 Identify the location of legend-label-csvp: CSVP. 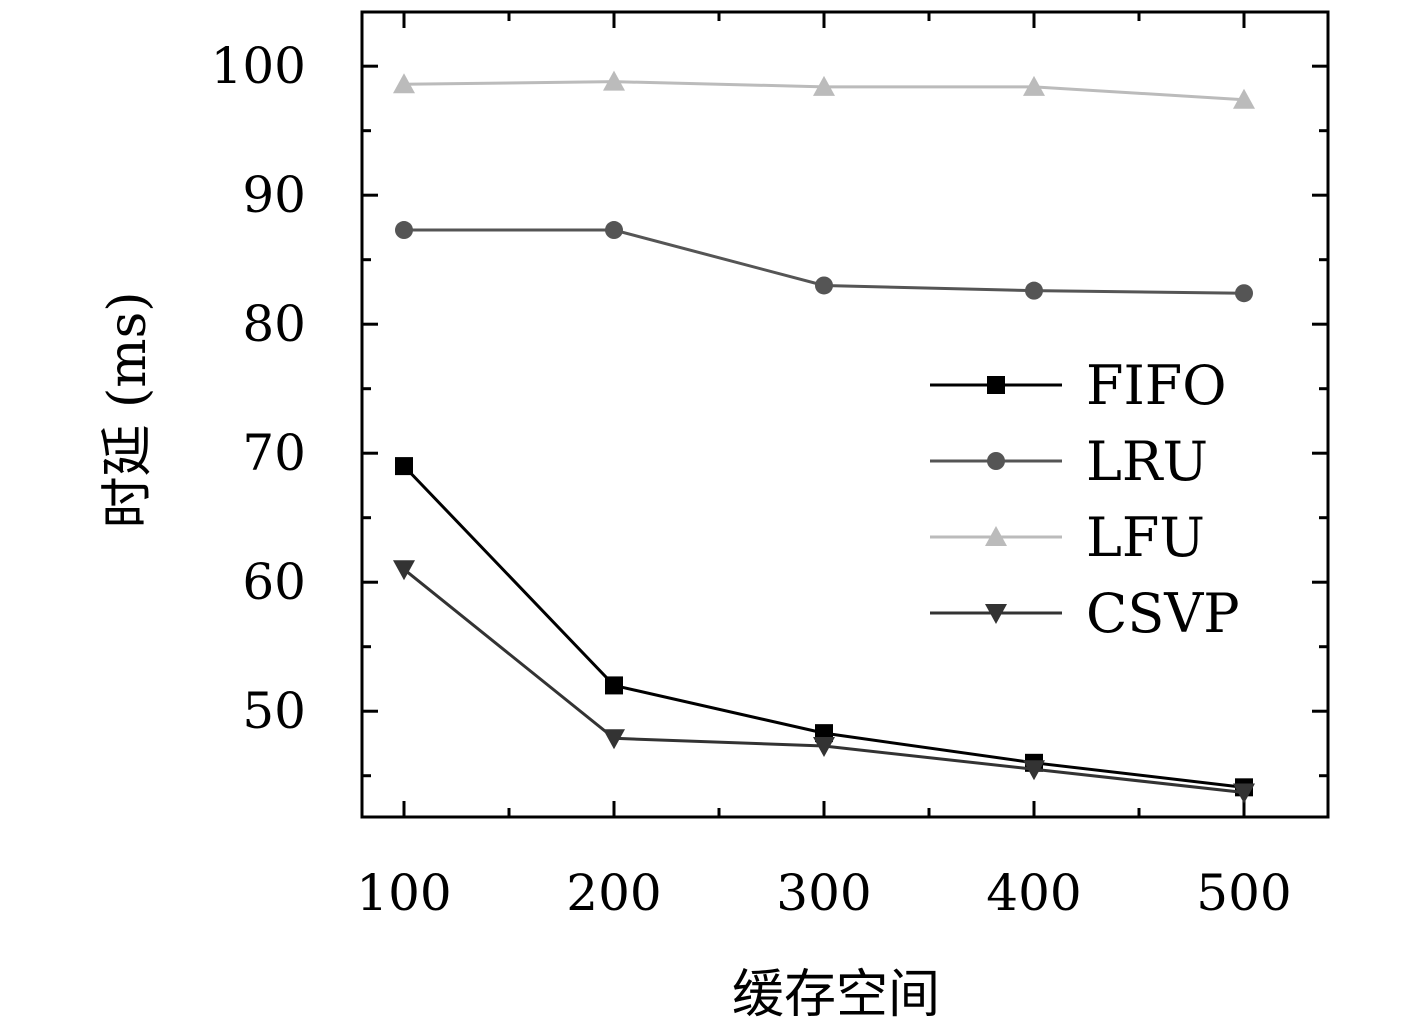
(1163, 613).